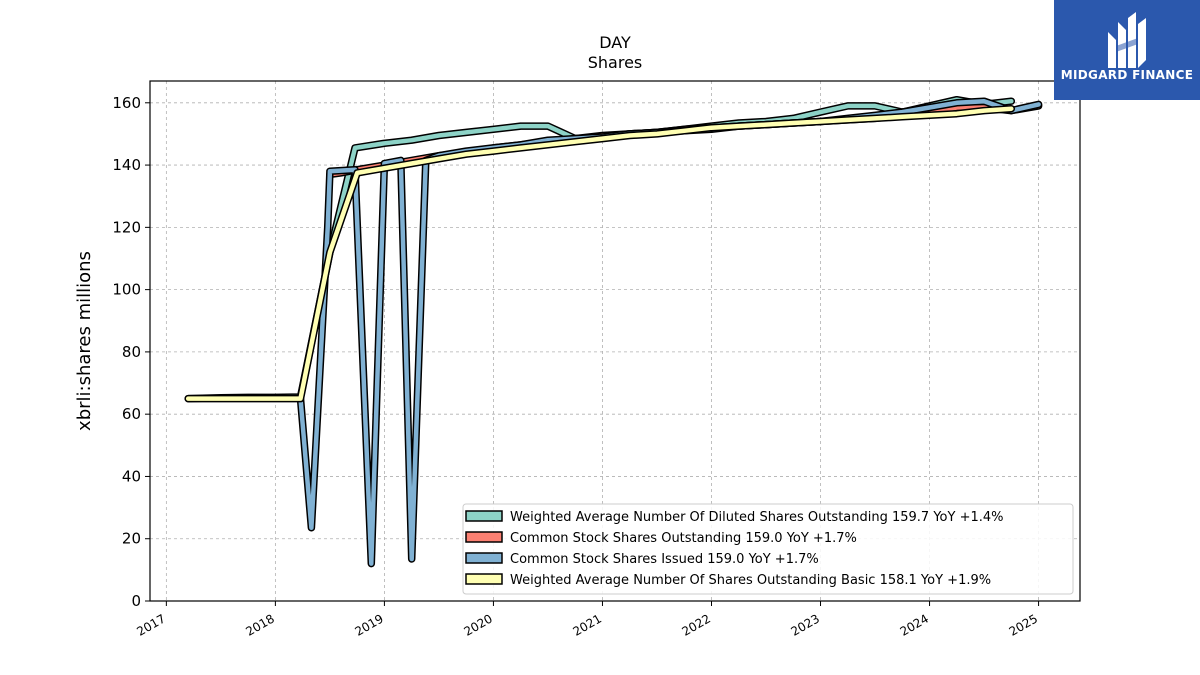 The image size is (1200, 675). What do you see at coordinates (84, 341) in the screenshot?
I see `y-axis-label: xbrli:shares millions` at bounding box center [84, 341].